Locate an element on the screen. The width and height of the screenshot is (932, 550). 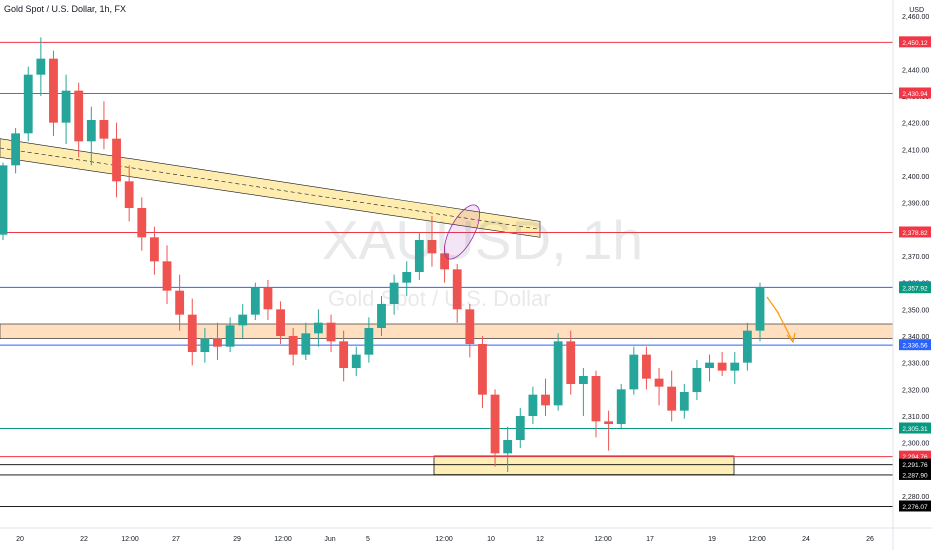
yellow-zone is located at coordinates (584, 465).